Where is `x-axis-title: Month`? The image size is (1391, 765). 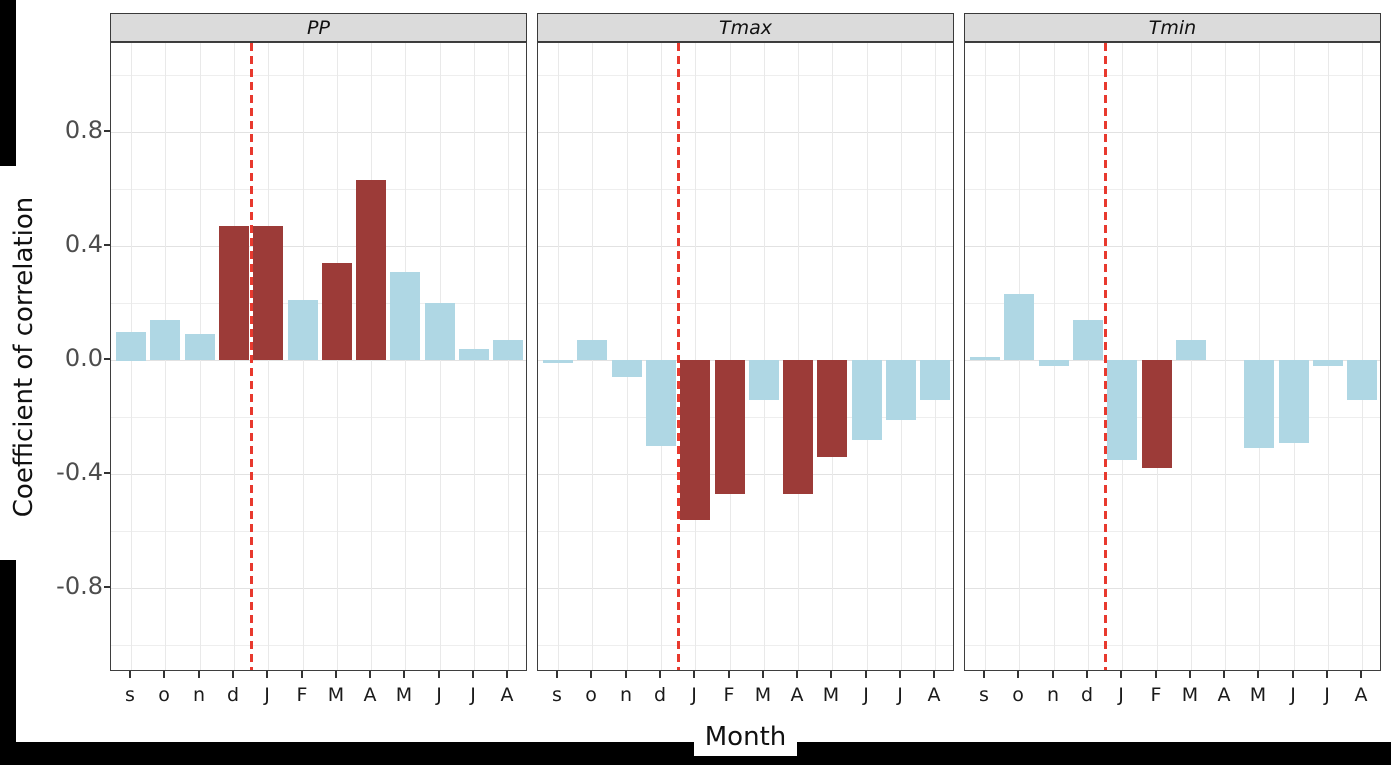
x-axis-title: Month is located at coordinates (745, 737).